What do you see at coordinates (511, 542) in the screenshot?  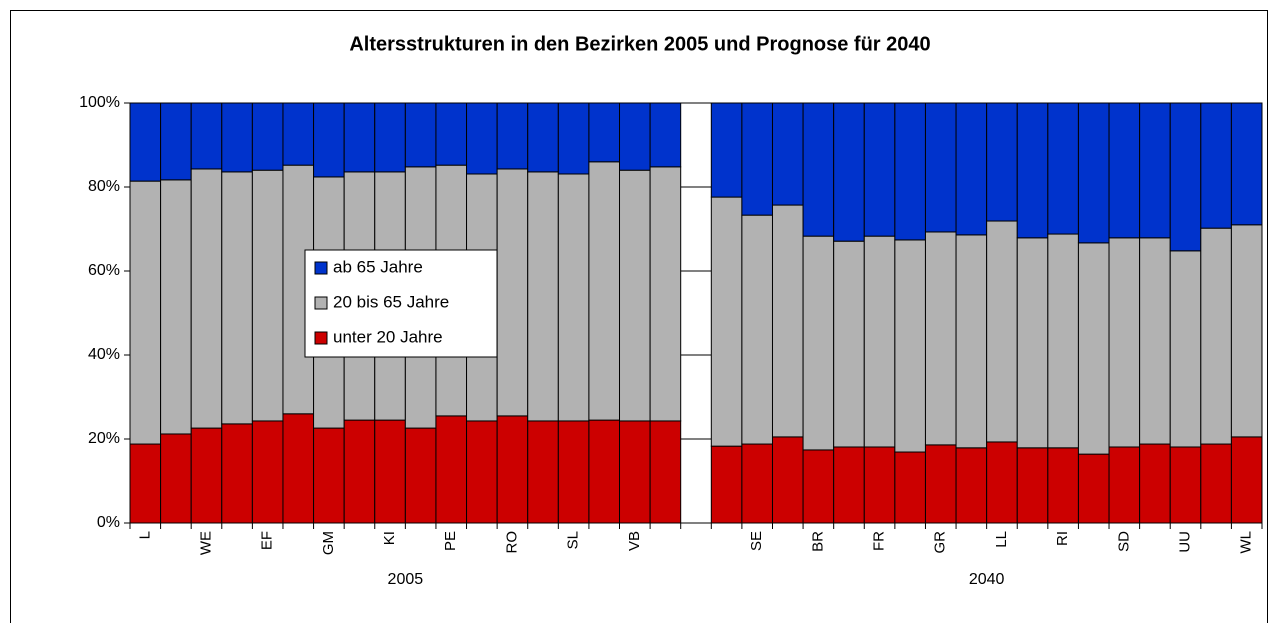 I see `x-tick-label: RO` at bounding box center [511, 542].